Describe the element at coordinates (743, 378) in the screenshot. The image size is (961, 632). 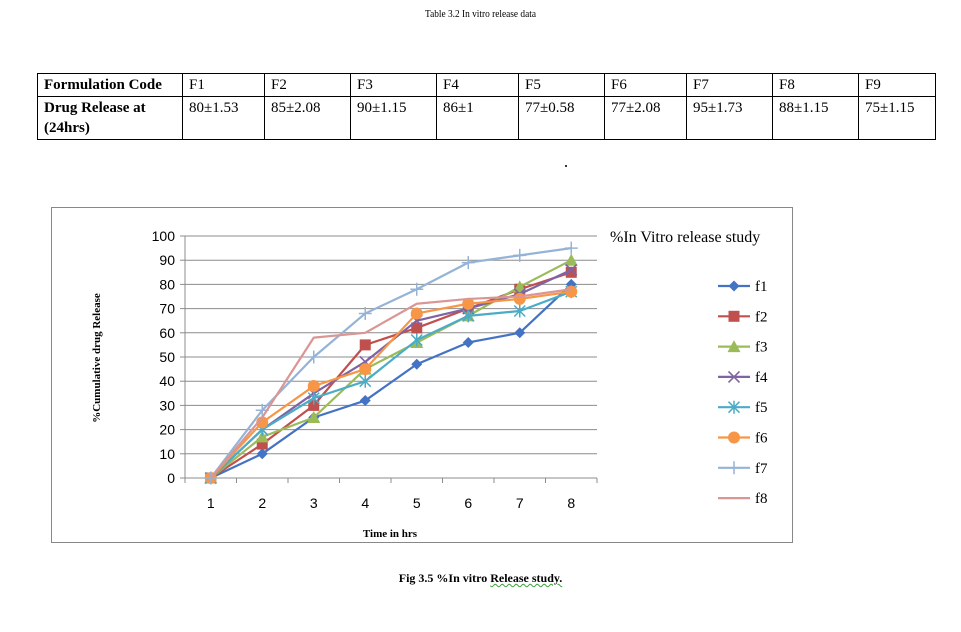
I see `legend-item-f4: f4` at that location.